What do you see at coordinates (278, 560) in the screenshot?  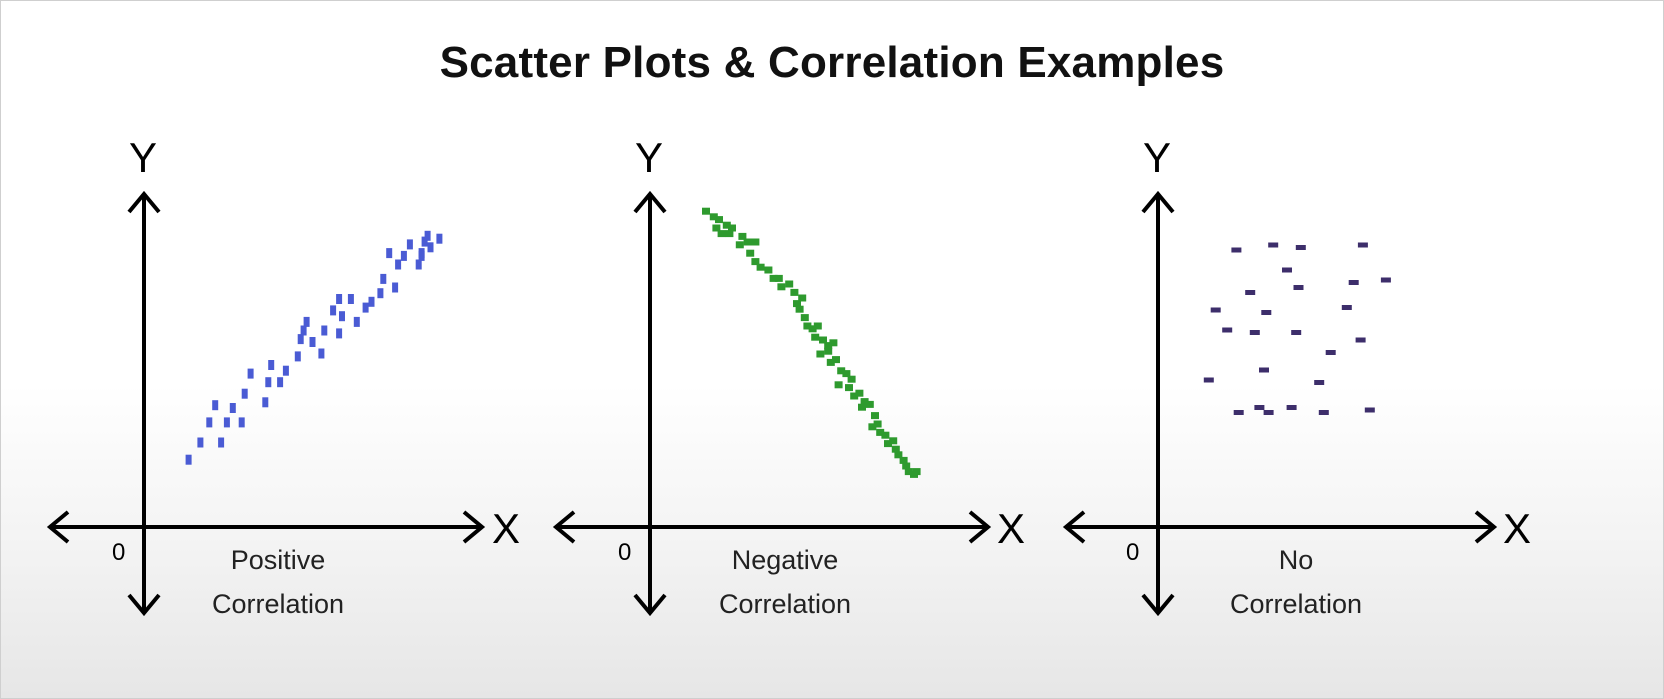 I see `panel-caption-line: Positive` at bounding box center [278, 560].